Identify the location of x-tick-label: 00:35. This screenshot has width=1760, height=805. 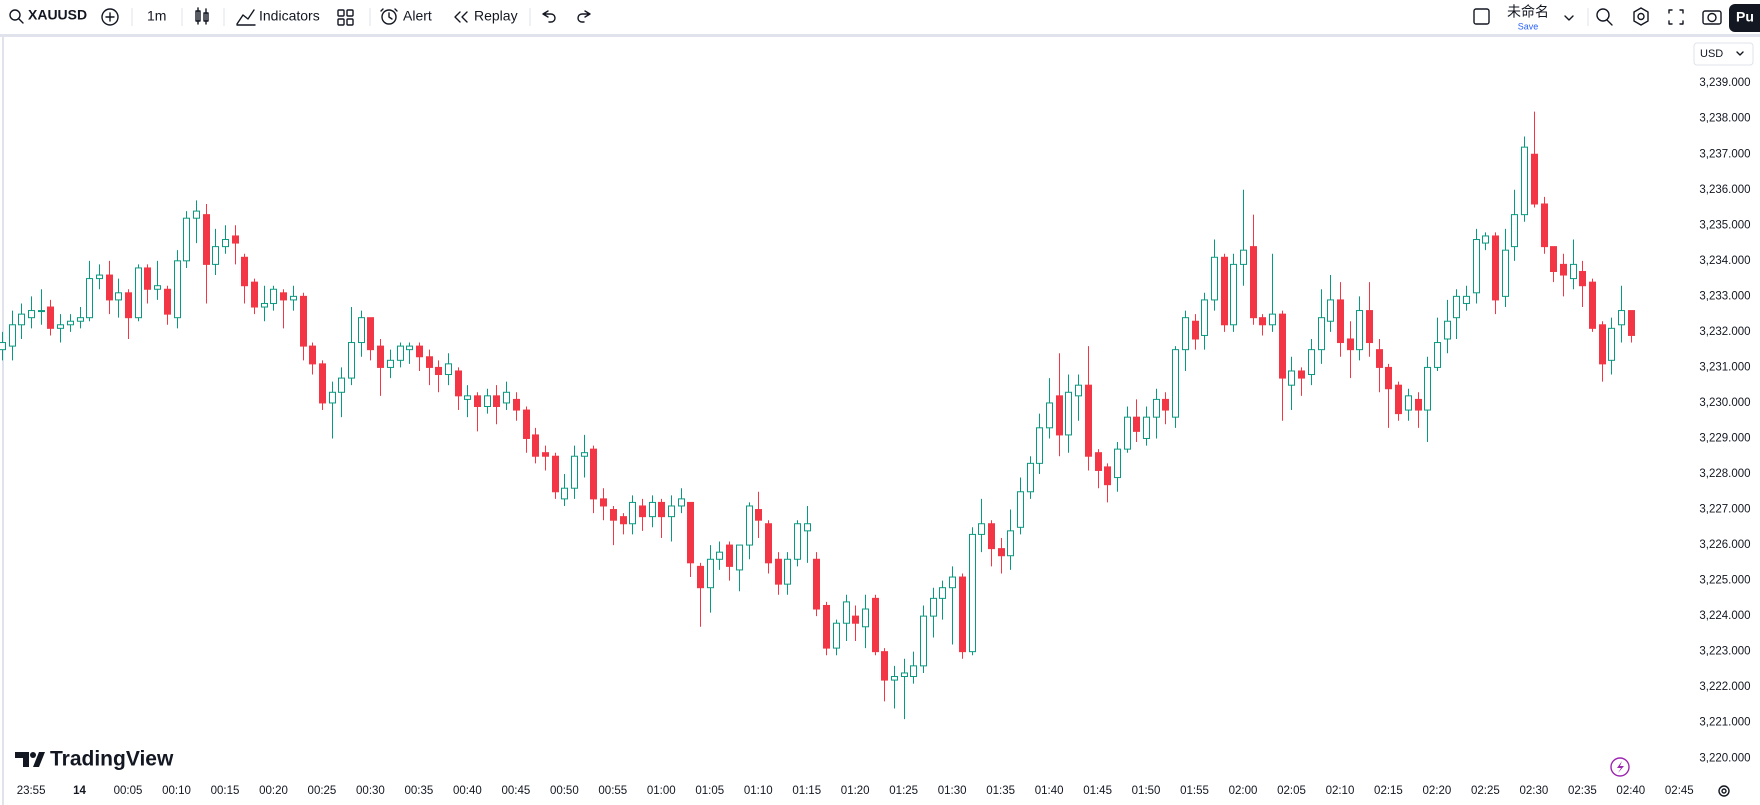
(419, 791).